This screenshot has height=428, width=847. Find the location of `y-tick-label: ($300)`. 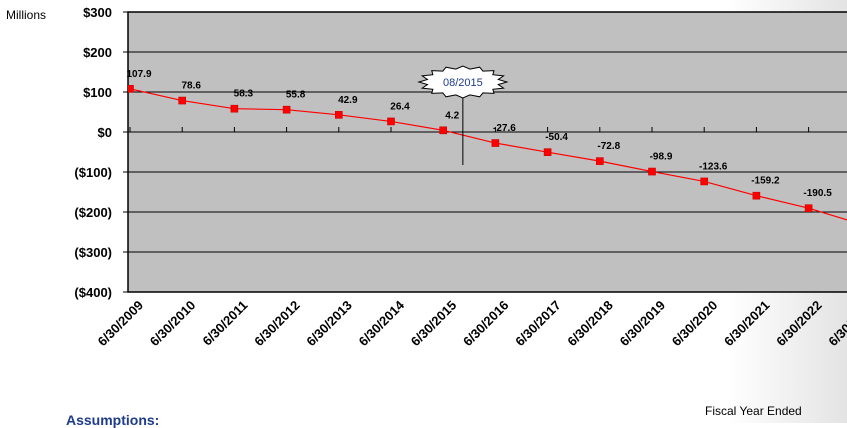

y-tick-label: ($300) is located at coordinates (93, 252).